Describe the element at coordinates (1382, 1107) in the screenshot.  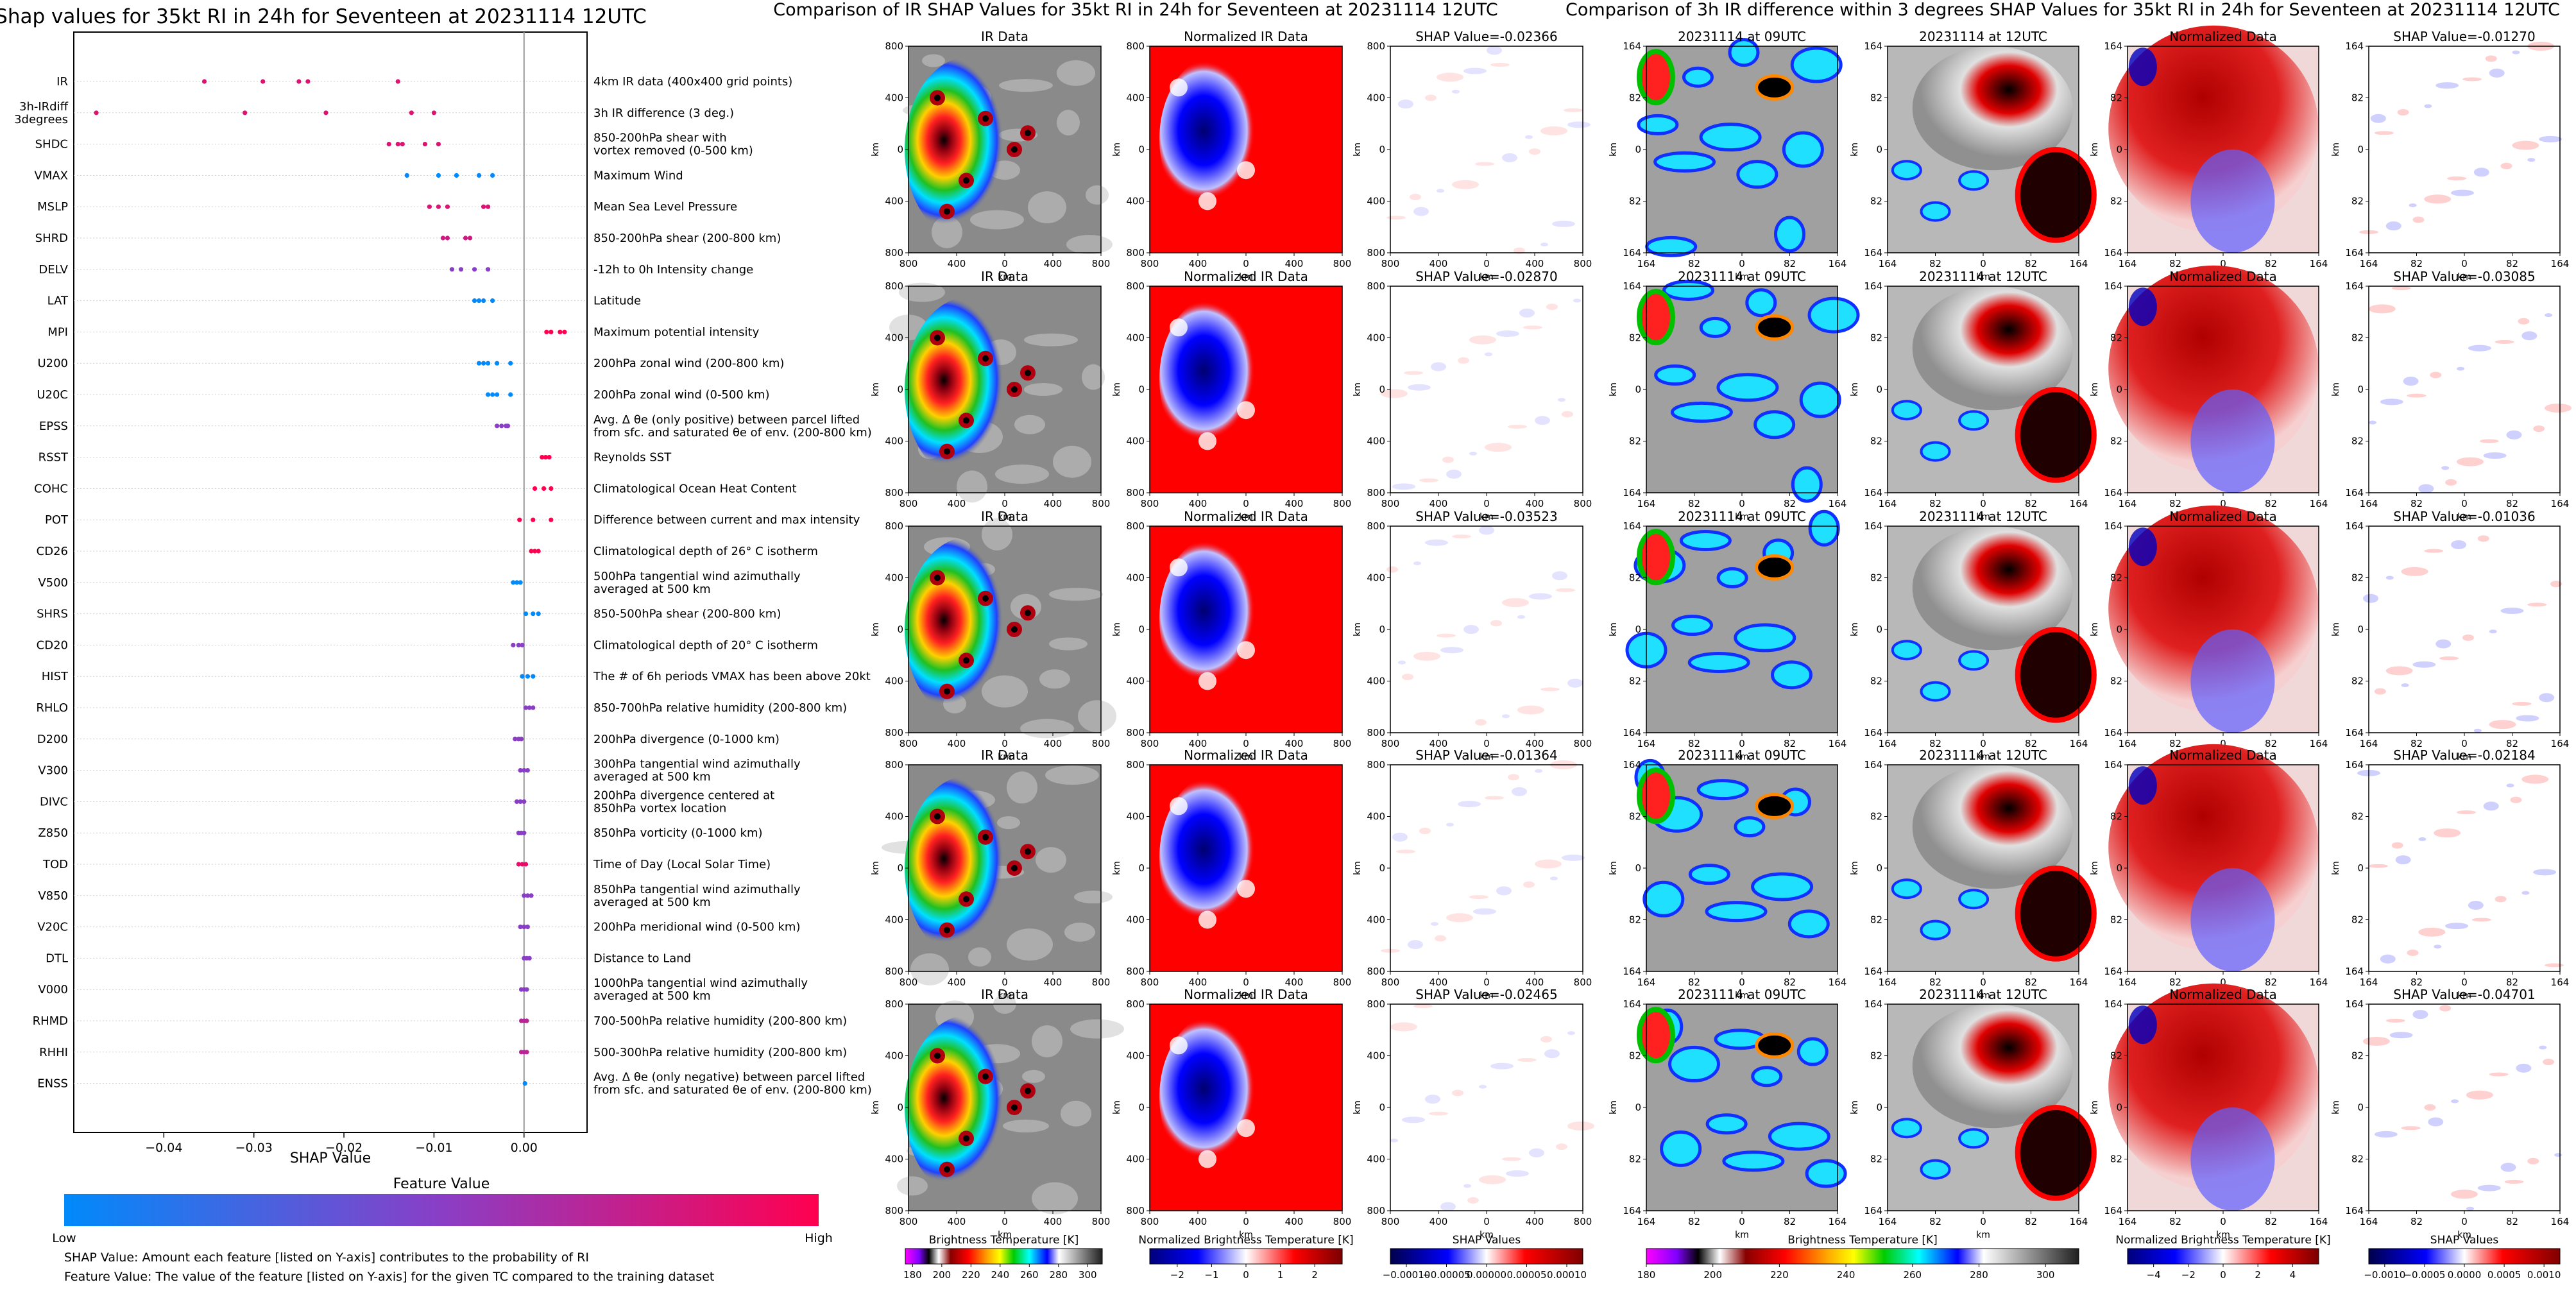
I see `y-tick-label: 0` at that location.